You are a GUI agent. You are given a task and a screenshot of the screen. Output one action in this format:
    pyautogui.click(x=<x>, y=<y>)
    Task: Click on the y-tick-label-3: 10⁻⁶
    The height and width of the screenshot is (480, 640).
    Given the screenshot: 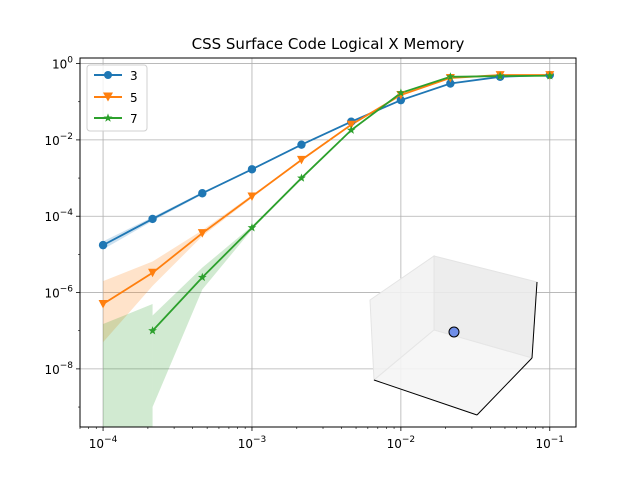 What is the action you would take?
    pyautogui.click(x=58, y=293)
    